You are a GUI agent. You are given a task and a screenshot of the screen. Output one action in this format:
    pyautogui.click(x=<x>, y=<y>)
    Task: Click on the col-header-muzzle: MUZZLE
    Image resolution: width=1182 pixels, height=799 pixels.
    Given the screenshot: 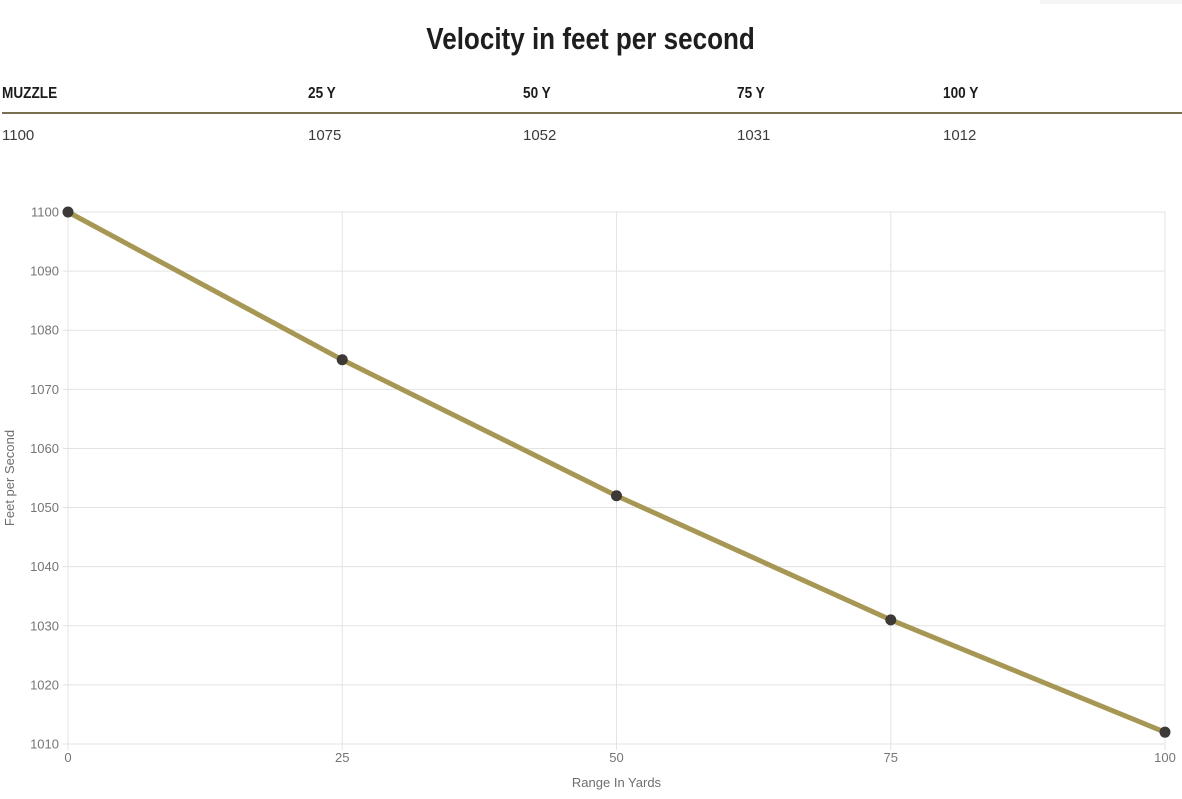 What is the action you would take?
    pyautogui.click(x=30, y=93)
    